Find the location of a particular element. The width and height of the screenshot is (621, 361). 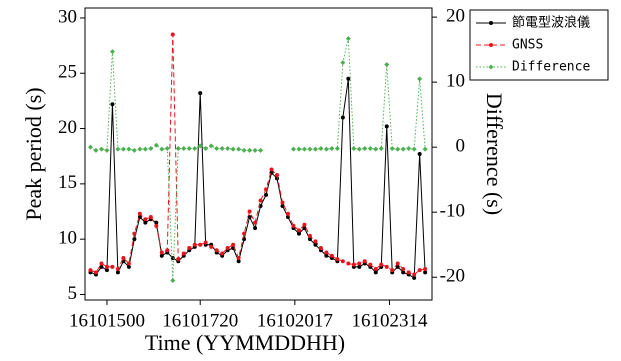

y-axis-label: Peak period (s) is located at coordinates (33, 153).